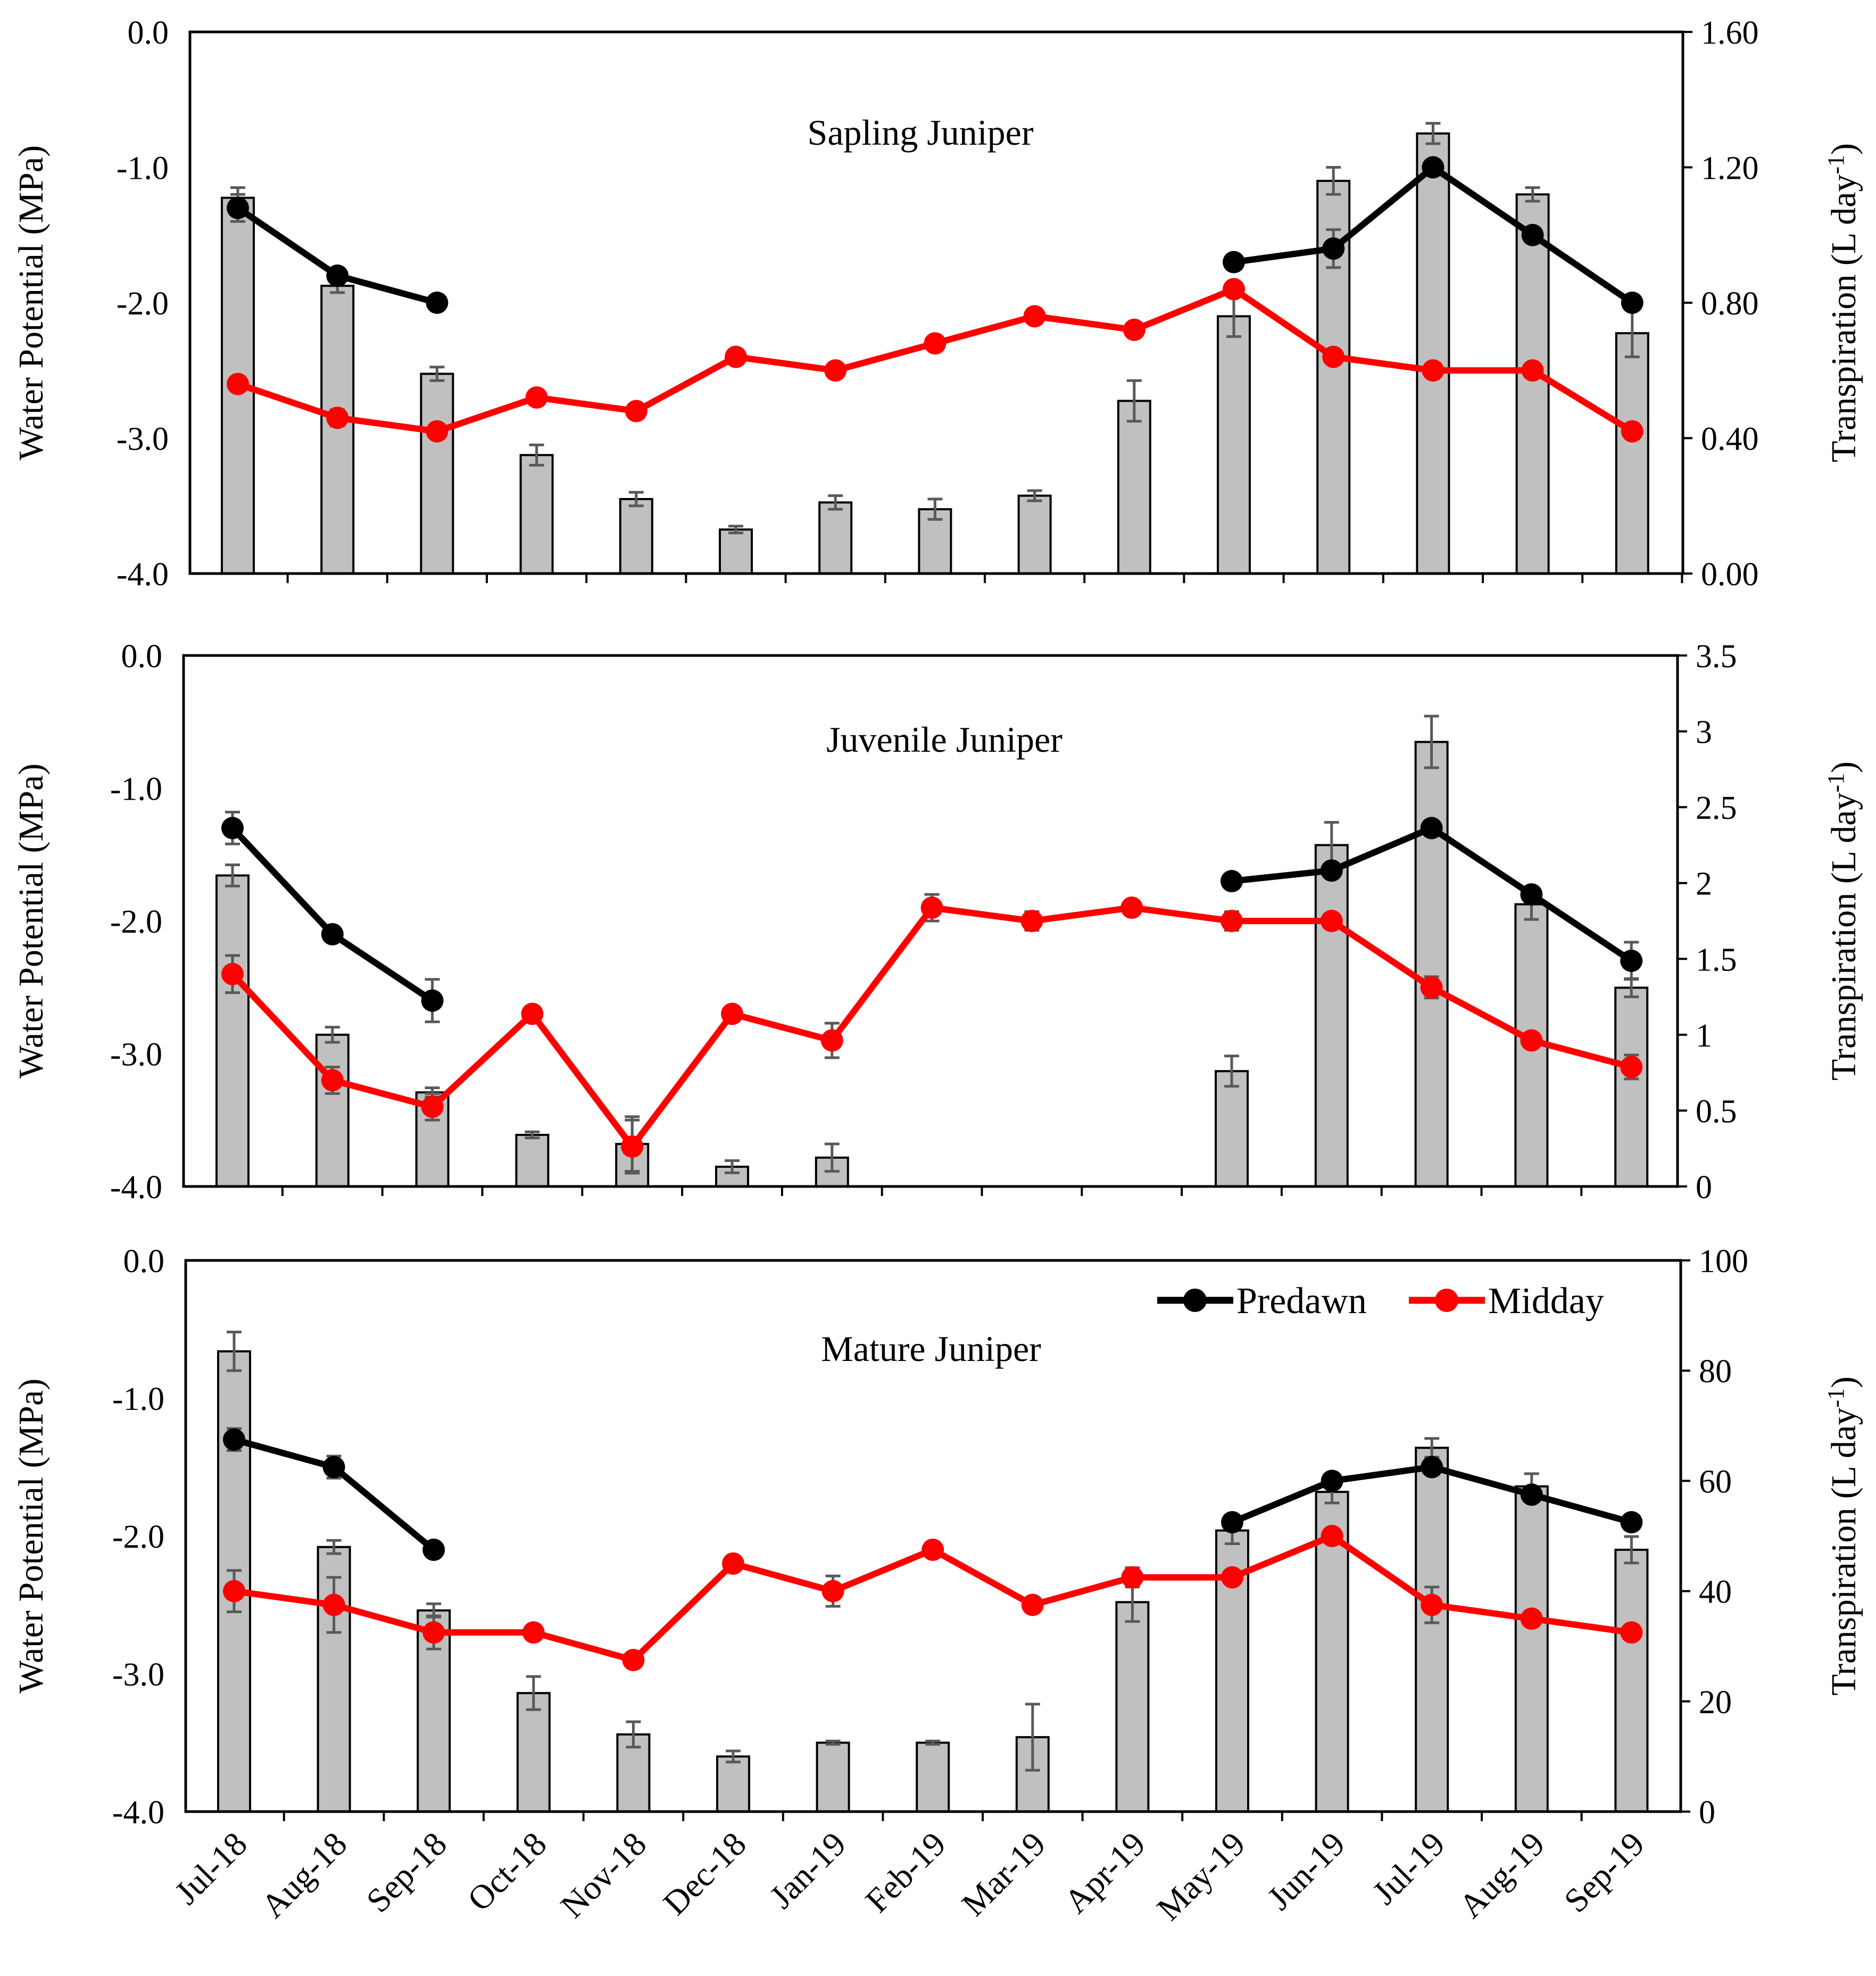 This screenshot has width=1876, height=1976. I want to click on right-axis-title: Transpiration (L day-1), so click(1843, 302).